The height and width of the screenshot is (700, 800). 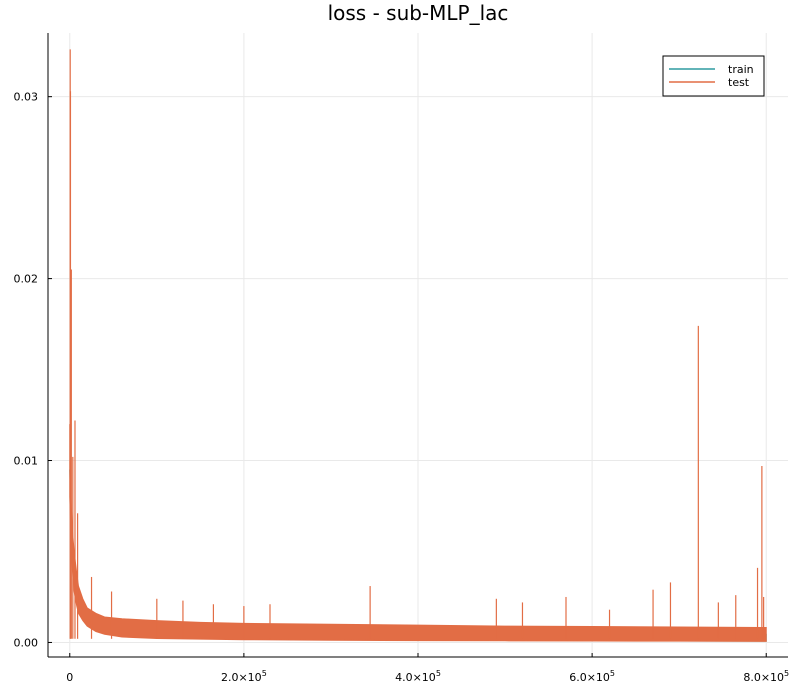 I want to click on y-tick-label: 0.01, so click(x=26, y=461).